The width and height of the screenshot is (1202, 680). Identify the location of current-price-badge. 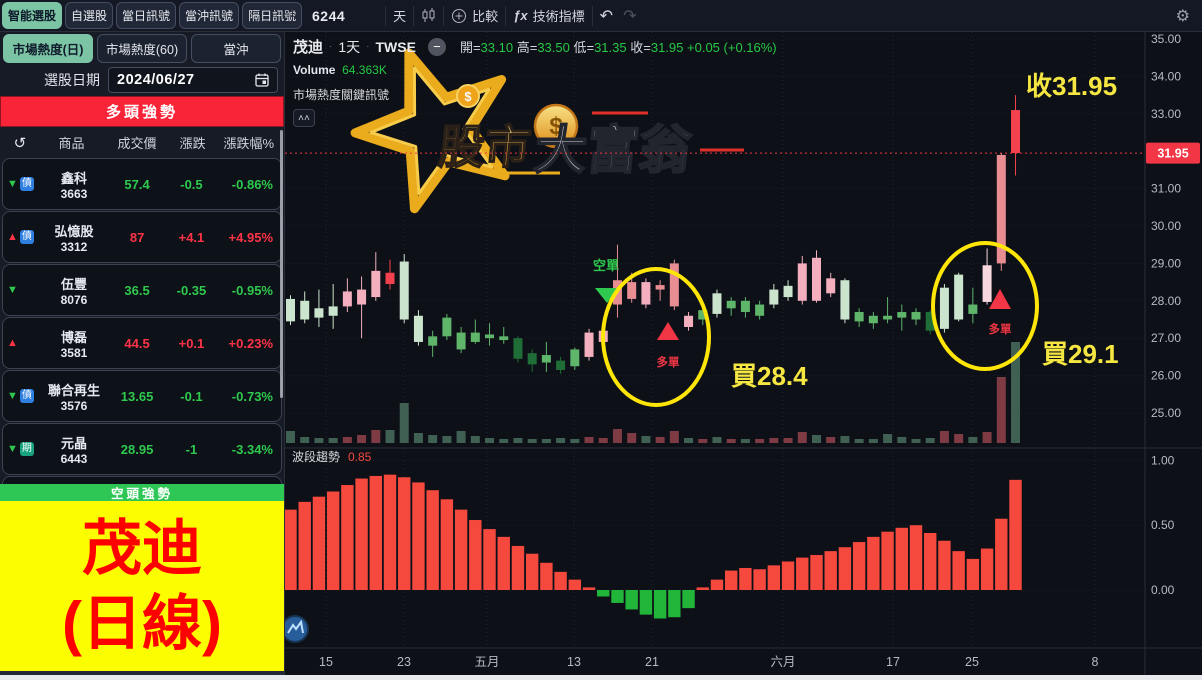
(1173, 153).